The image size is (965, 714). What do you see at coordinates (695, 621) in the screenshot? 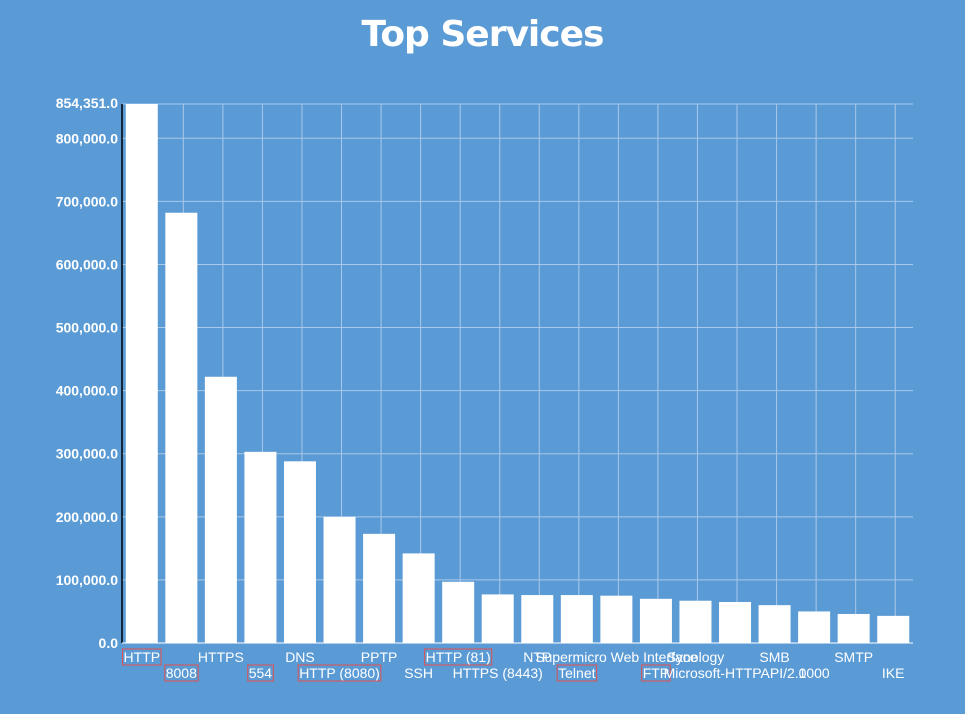
I see `bar-synology` at bounding box center [695, 621].